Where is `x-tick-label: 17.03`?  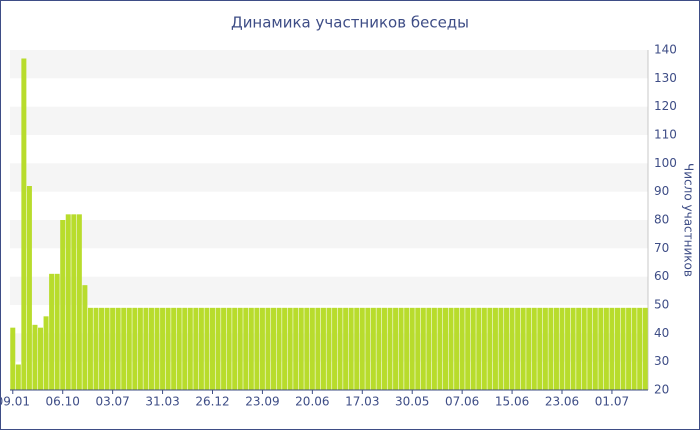 x-tick-label: 17.03 is located at coordinates (362, 402).